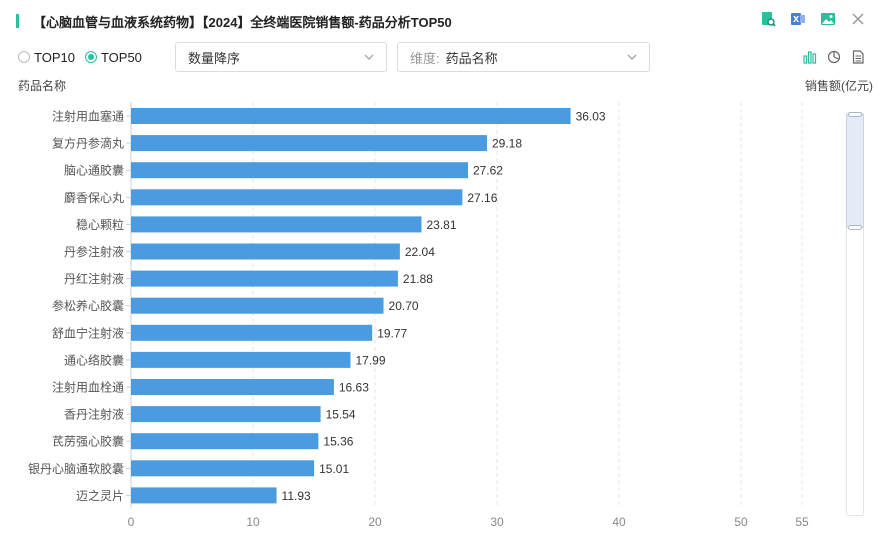 The image size is (879, 538). I want to click on chart-scrollbar-thumb, so click(855, 171).